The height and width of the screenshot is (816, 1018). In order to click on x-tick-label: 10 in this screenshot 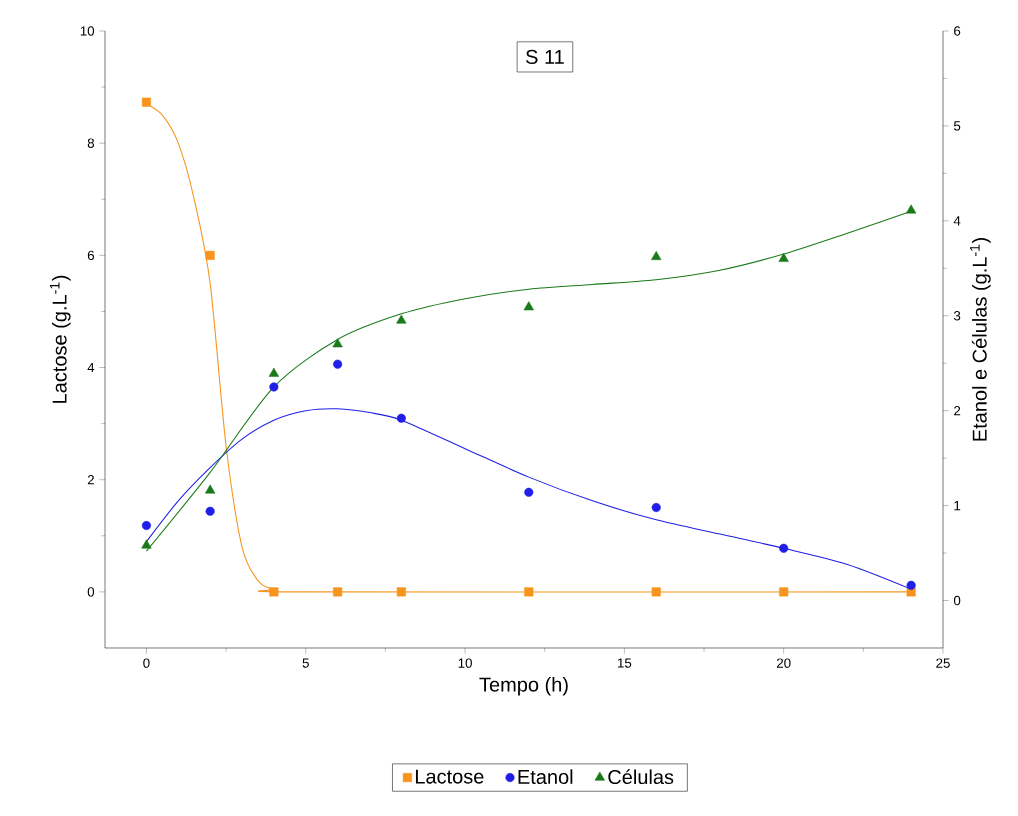, I will do `click(465, 663)`.